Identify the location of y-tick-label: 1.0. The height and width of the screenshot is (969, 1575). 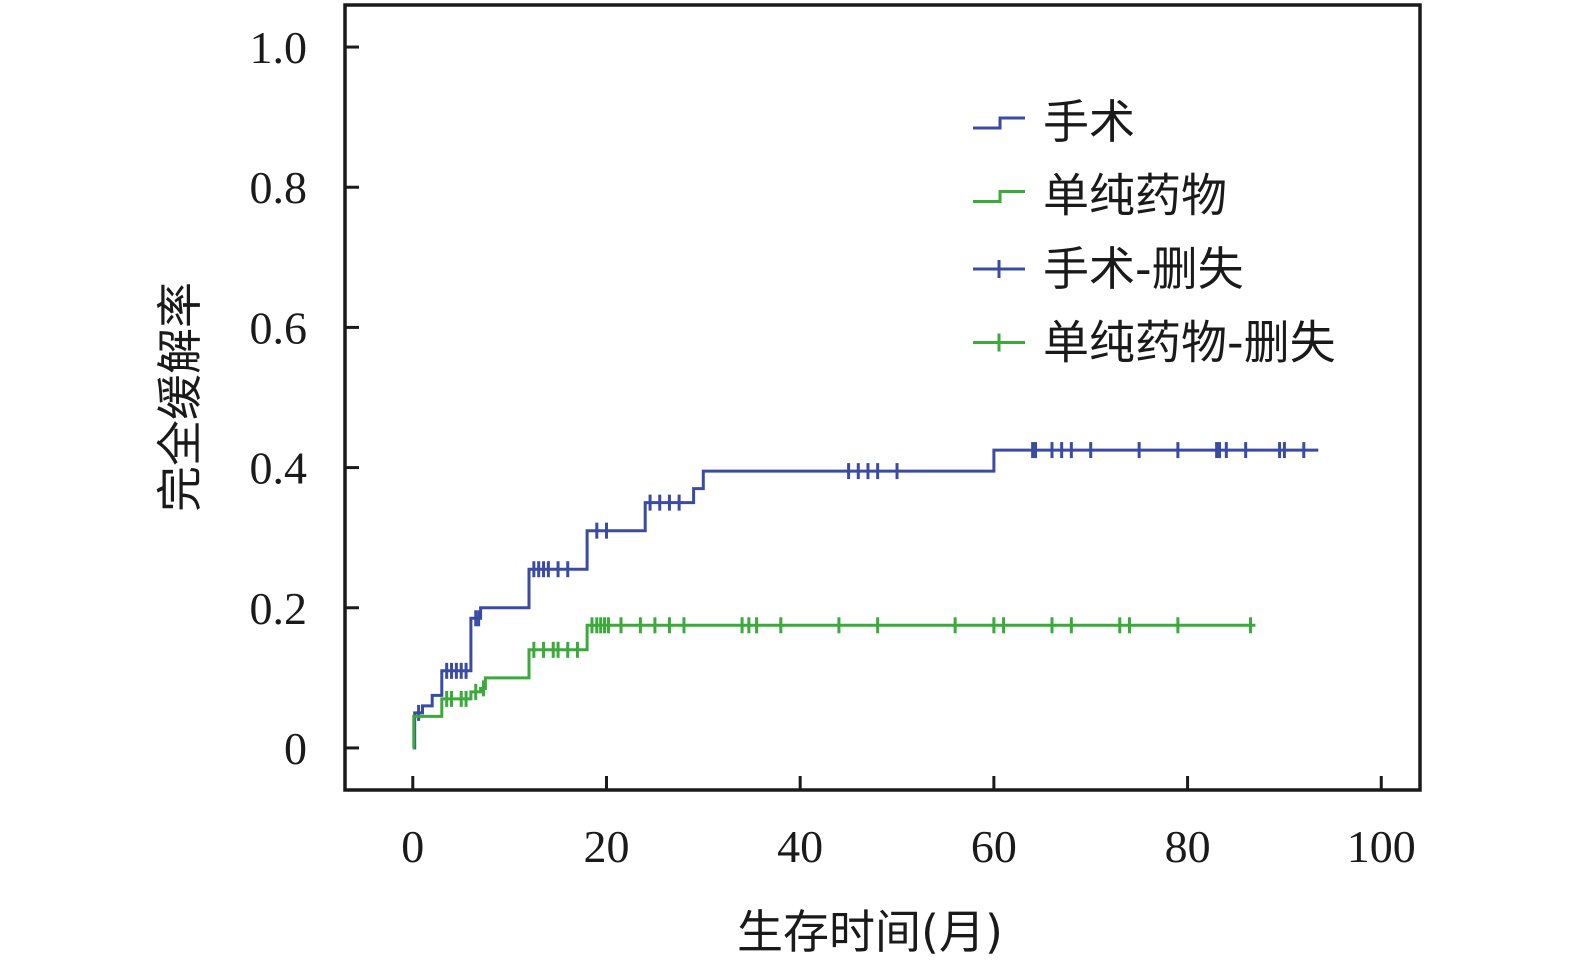
(279, 47).